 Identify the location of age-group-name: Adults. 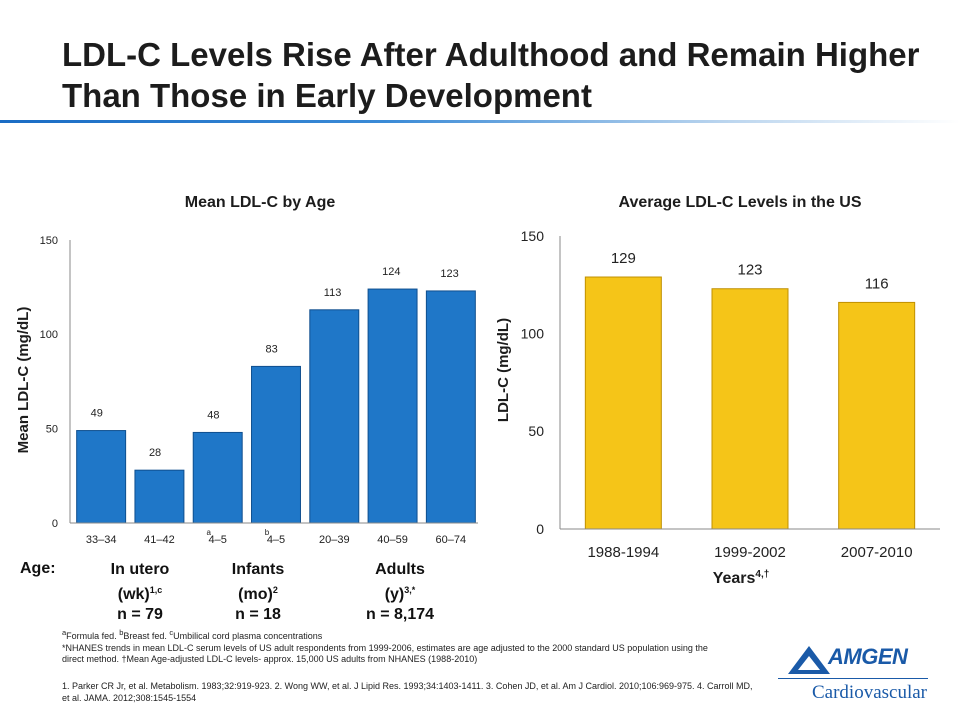
(400, 569).